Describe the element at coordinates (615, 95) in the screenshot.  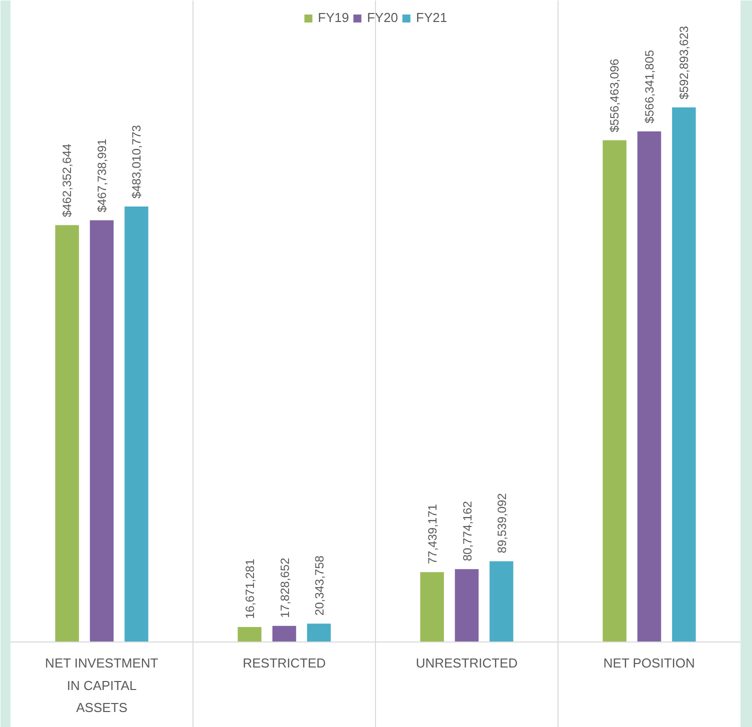
I see `data-label: $556,463,096` at that location.